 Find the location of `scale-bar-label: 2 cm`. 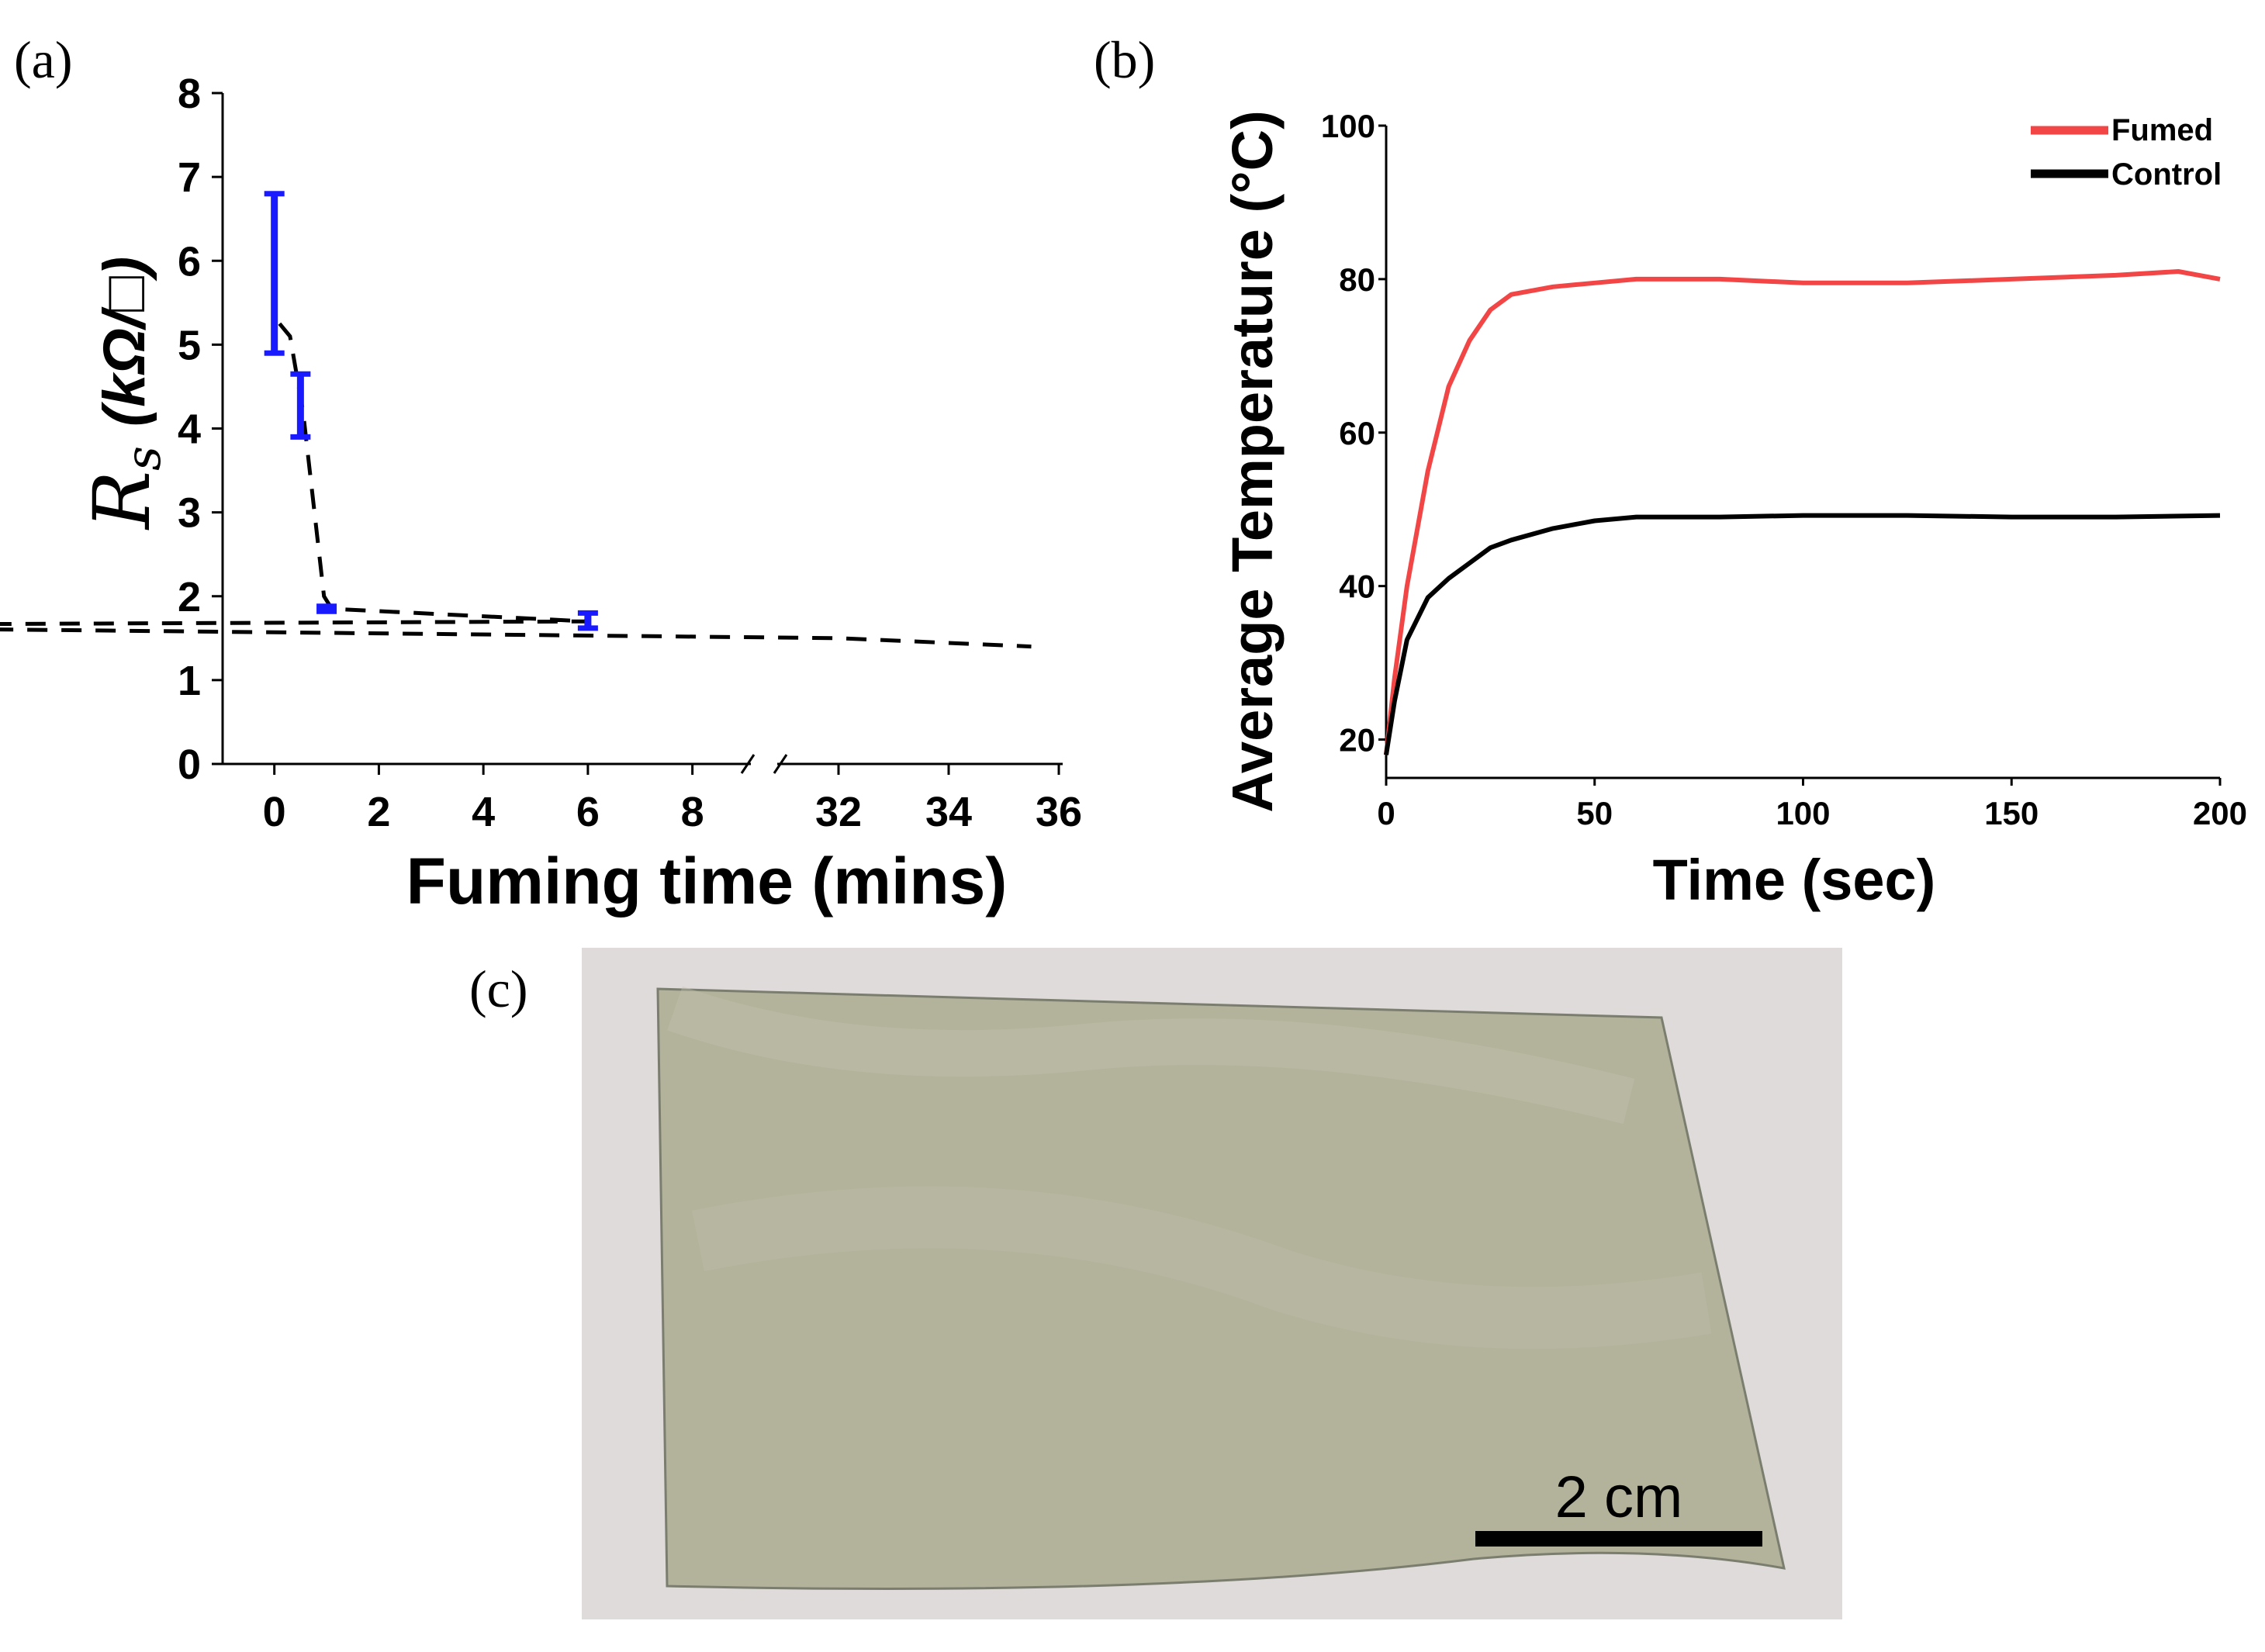

scale-bar-label: 2 cm is located at coordinates (1619, 1497).